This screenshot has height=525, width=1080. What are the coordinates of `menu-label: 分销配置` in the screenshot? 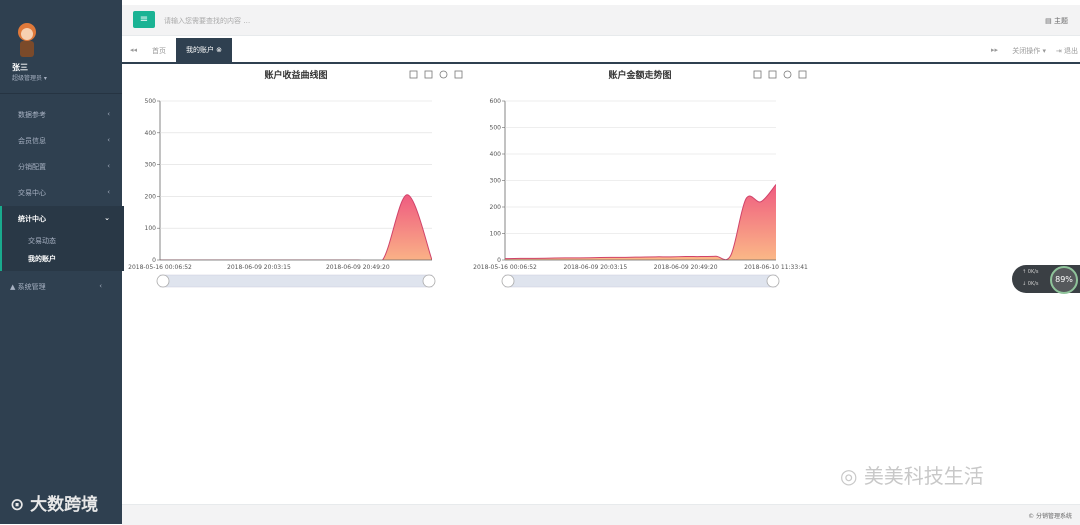 It's located at (32, 167).